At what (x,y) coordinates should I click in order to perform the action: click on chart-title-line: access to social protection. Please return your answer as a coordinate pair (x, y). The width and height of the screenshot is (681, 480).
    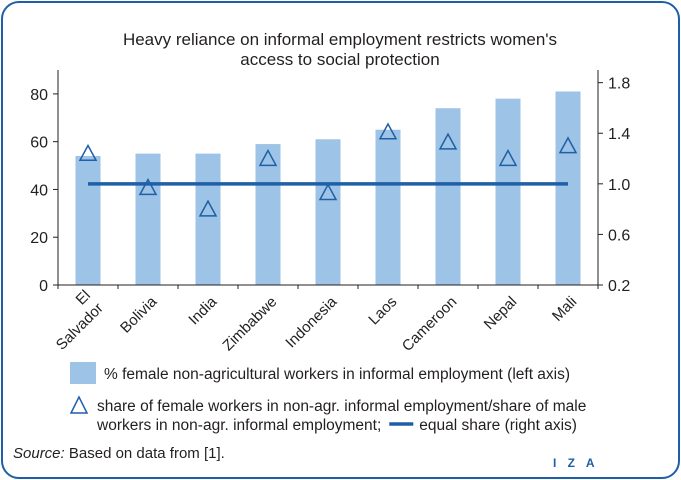
    Looking at the image, I should click on (339, 59).